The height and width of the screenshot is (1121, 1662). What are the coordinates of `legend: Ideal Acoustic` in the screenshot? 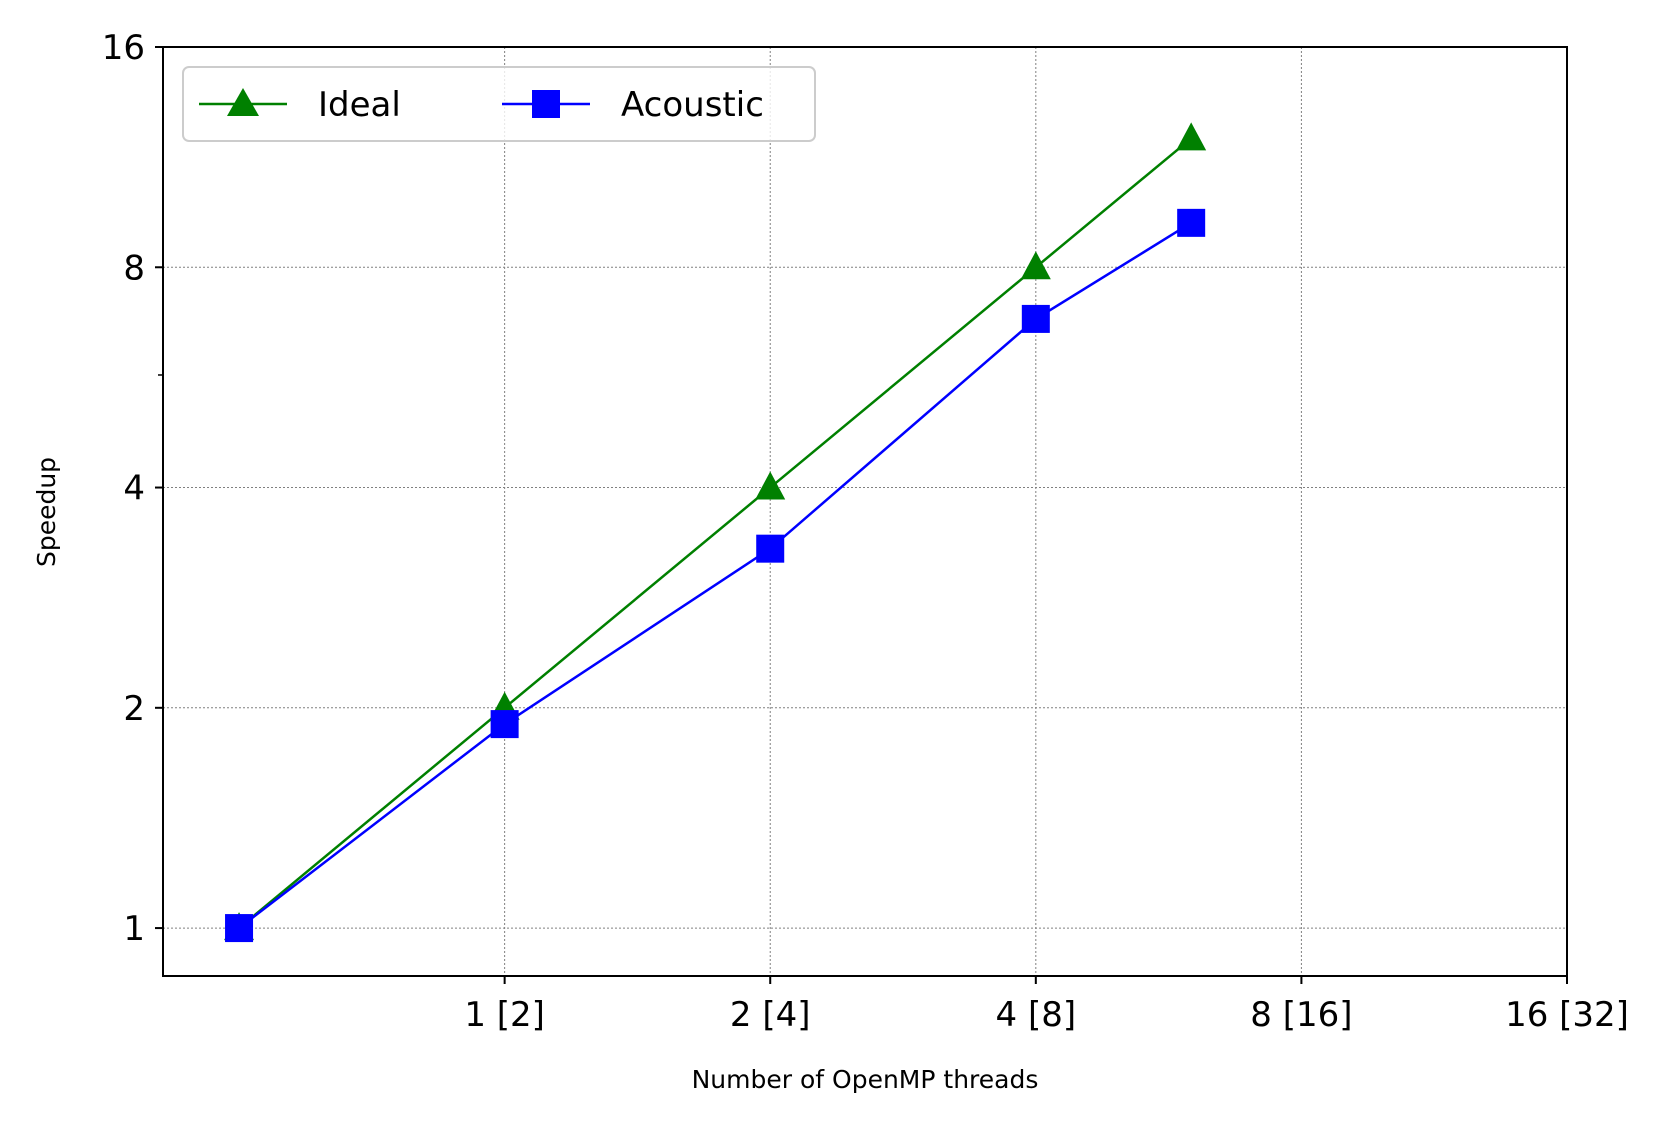 It's located at (499, 104).